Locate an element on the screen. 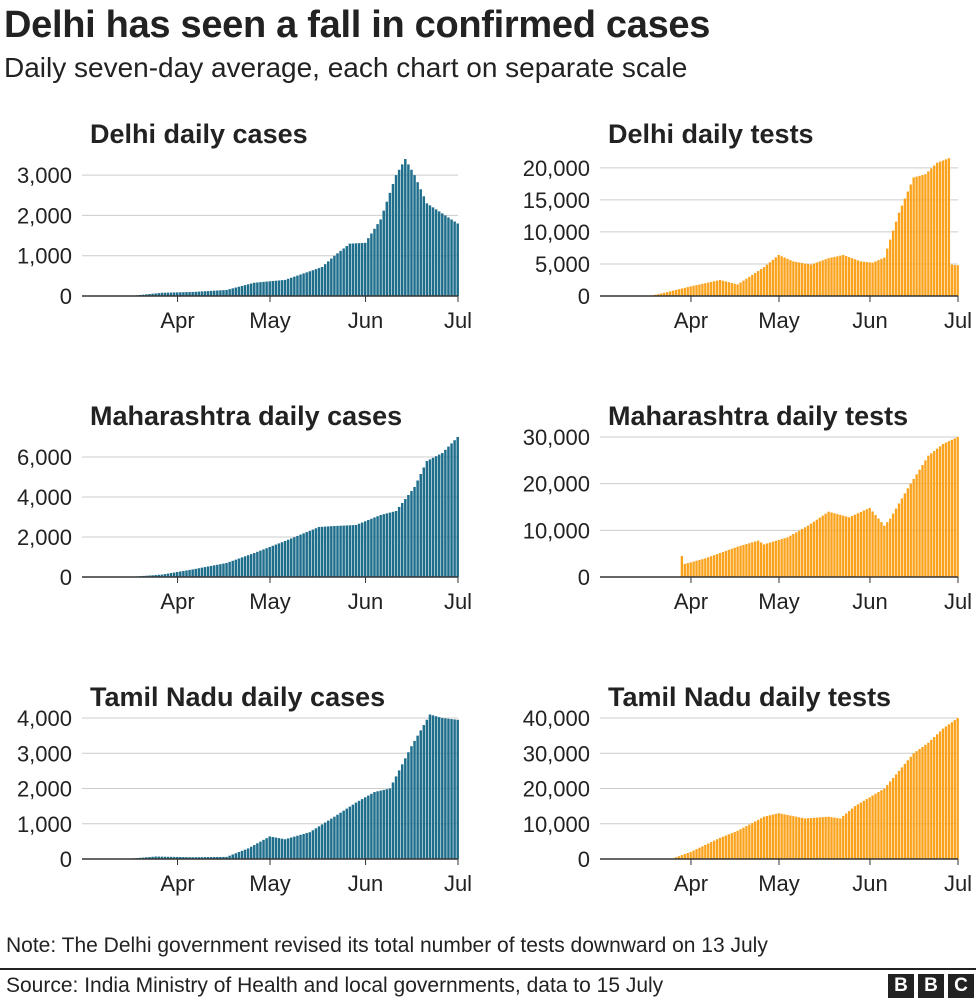  bbc-logo-letter: C is located at coordinates (961, 986).